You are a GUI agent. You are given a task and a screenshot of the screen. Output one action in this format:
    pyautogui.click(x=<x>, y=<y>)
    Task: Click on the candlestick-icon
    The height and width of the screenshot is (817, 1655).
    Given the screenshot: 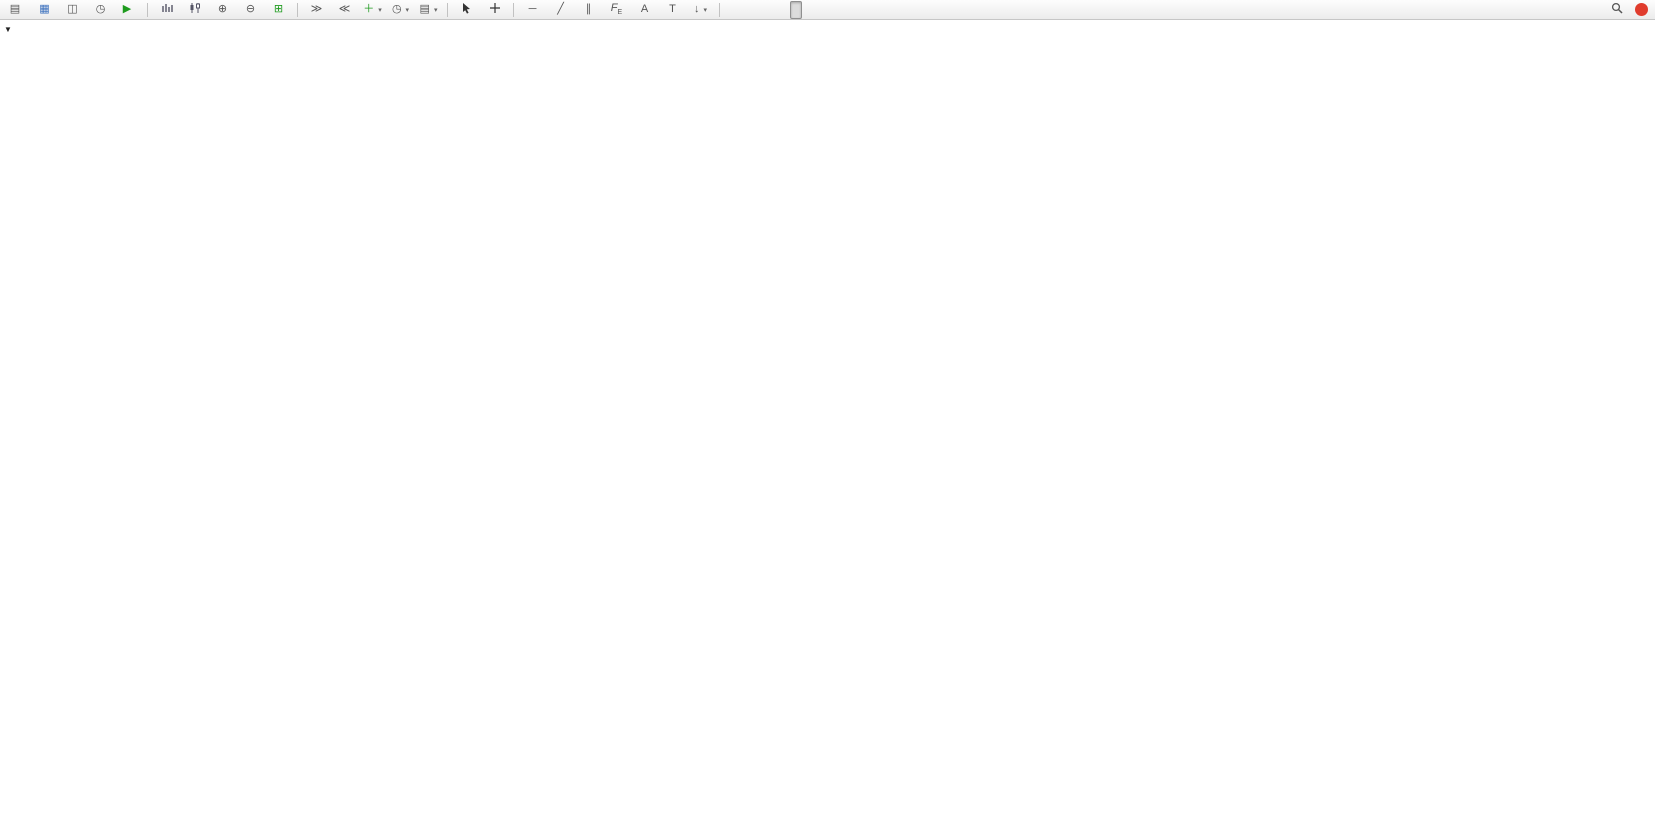 What is the action you would take?
    pyautogui.click(x=195, y=9)
    